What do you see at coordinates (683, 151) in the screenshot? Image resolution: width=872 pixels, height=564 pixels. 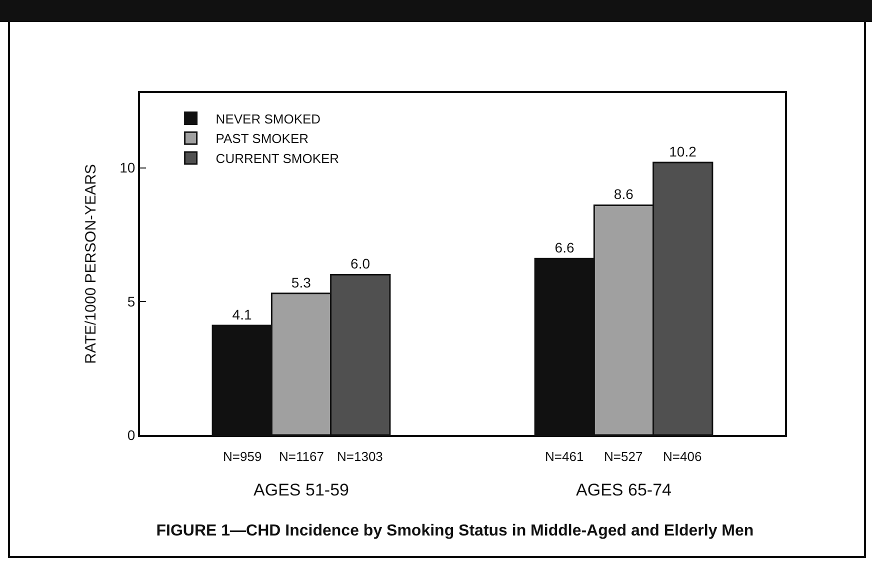 I see `data-label: 10.2` at bounding box center [683, 151].